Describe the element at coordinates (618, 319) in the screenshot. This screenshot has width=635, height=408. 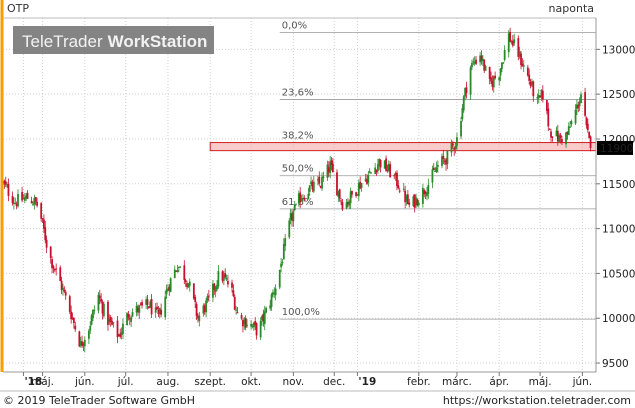
I see `y-tick-label: 10000` at that location.